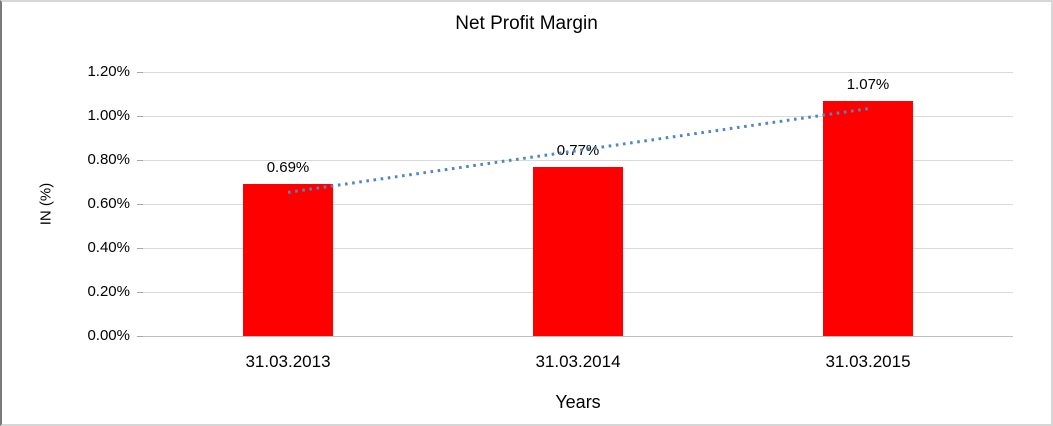 The image size is (1053, 426). What do you see at coordinates (108, 115) in the screenshot?
I see `y-tick-label: 1.00%` at bounding box center [108, 115].